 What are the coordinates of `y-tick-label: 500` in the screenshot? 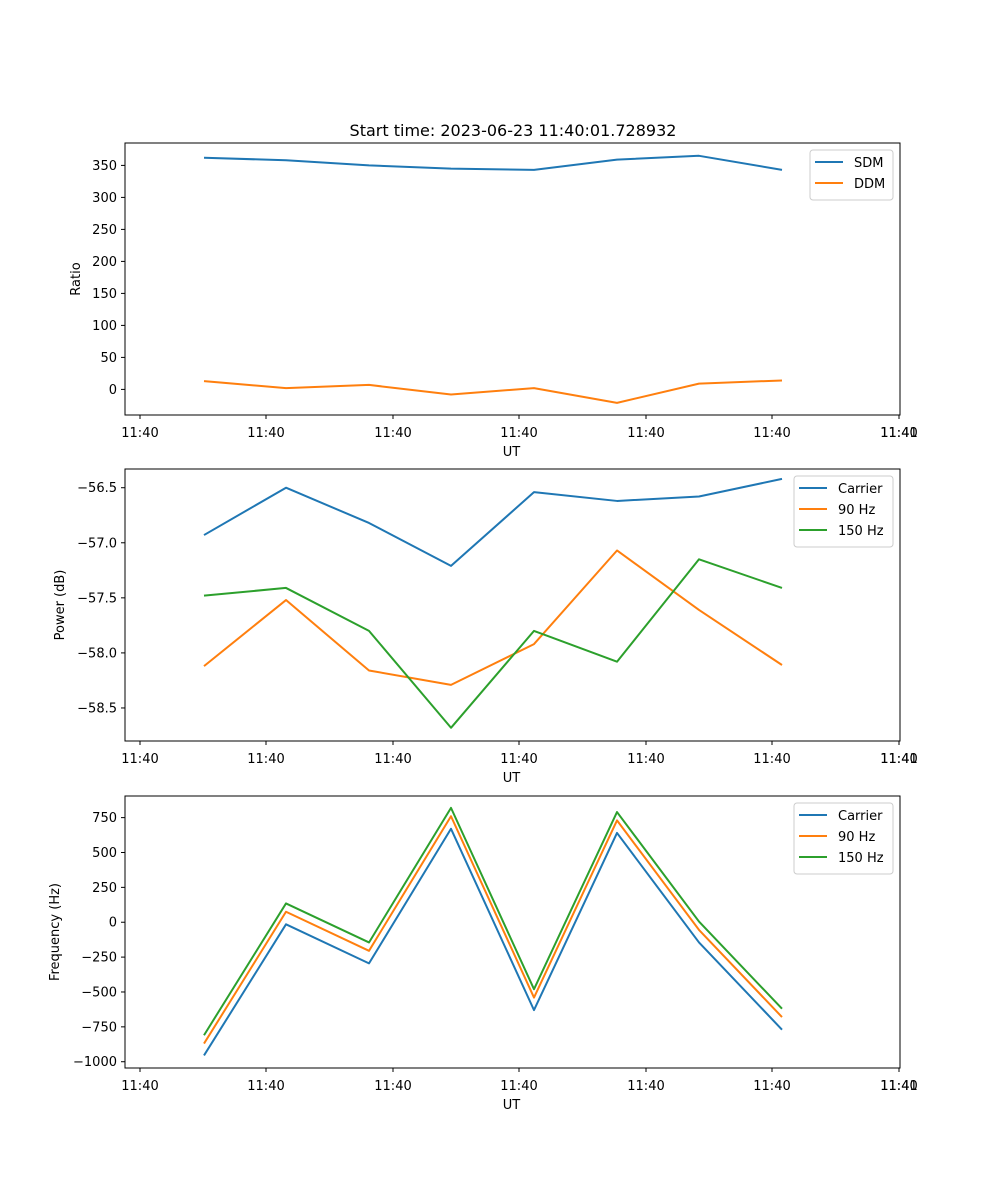 It's located at (104, 853).